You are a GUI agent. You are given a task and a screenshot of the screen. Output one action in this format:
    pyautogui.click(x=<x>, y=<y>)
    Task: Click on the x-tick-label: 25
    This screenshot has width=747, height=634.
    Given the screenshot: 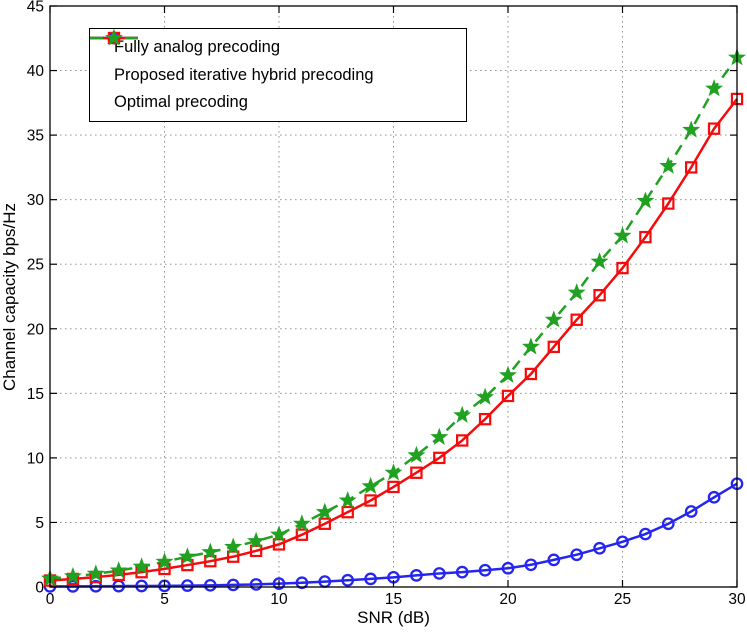 What is the action you would take?
    pyautogui.click(x=622, y=599)
    